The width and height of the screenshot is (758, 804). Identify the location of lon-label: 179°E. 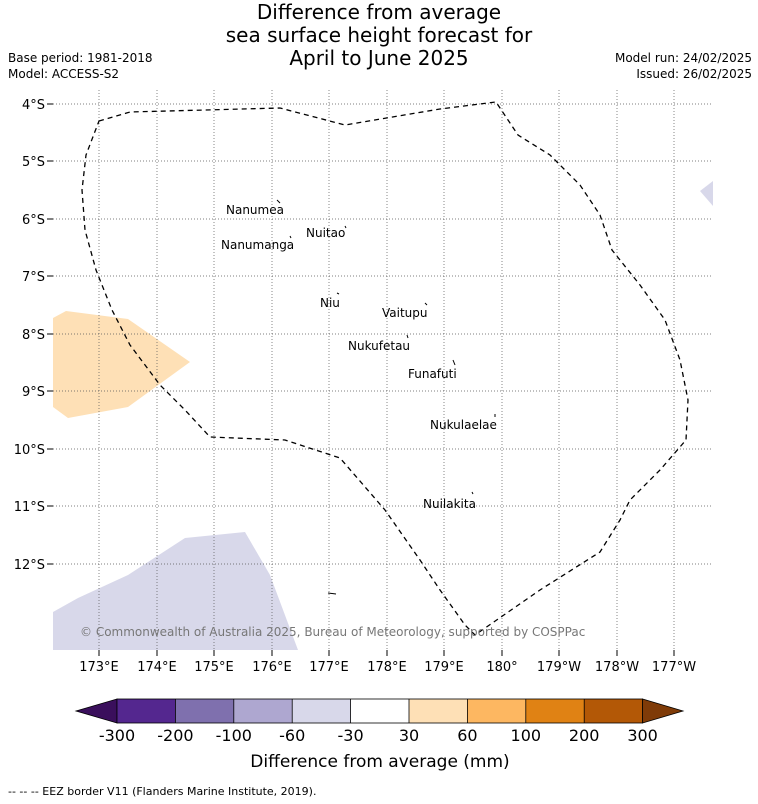
(444, 667).